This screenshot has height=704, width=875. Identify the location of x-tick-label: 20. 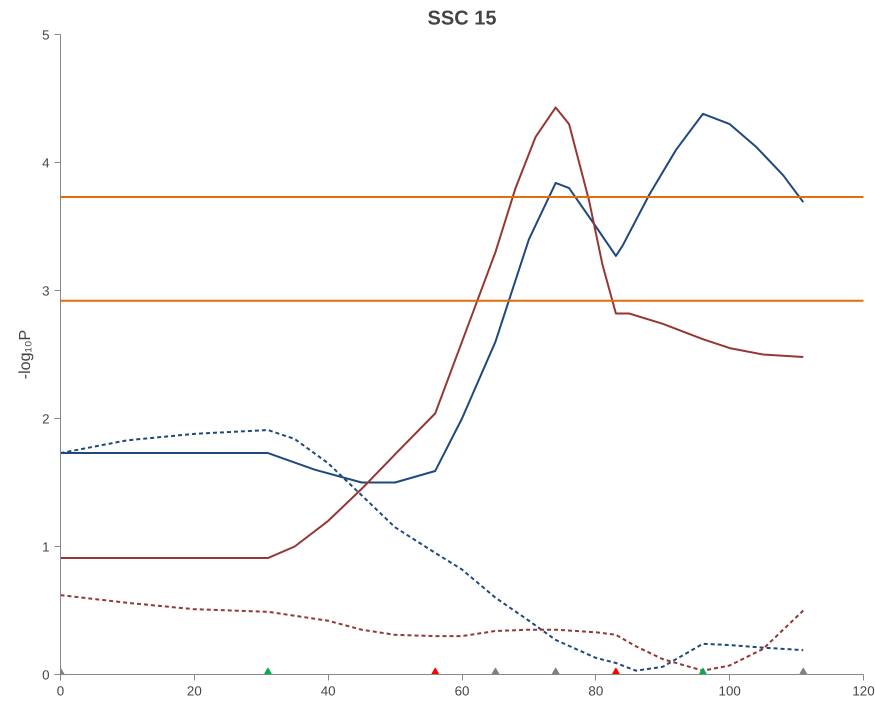
(194, 691).